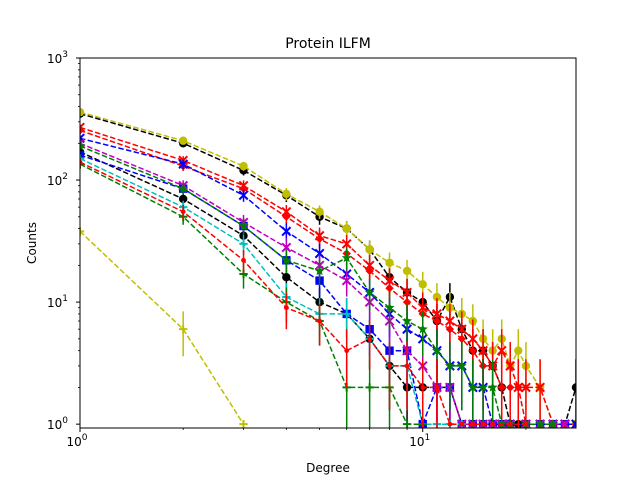 The height and width of the screenshot is (484, 640). What do you see at coordinates (328, 468) in the screenshot?
I see `x-axis-label: Degree` at bounding box center [328, 468].